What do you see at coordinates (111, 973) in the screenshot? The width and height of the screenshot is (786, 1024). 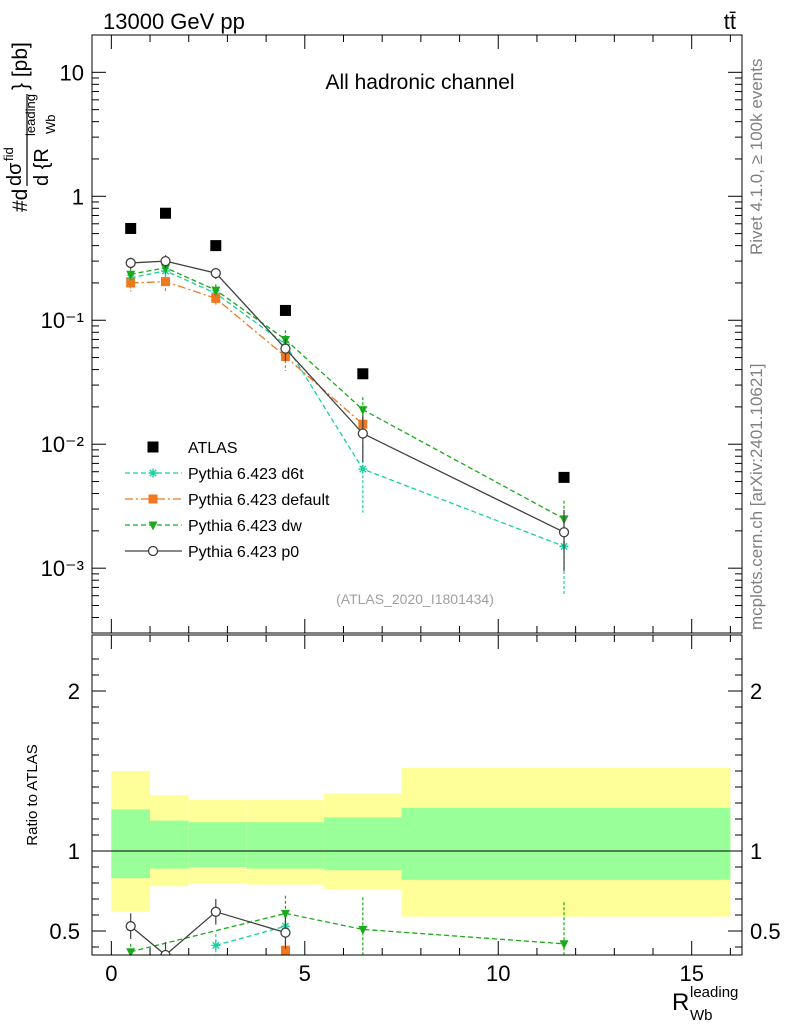 I see `x-tick-label: 0` at bounding box center [111, 973].